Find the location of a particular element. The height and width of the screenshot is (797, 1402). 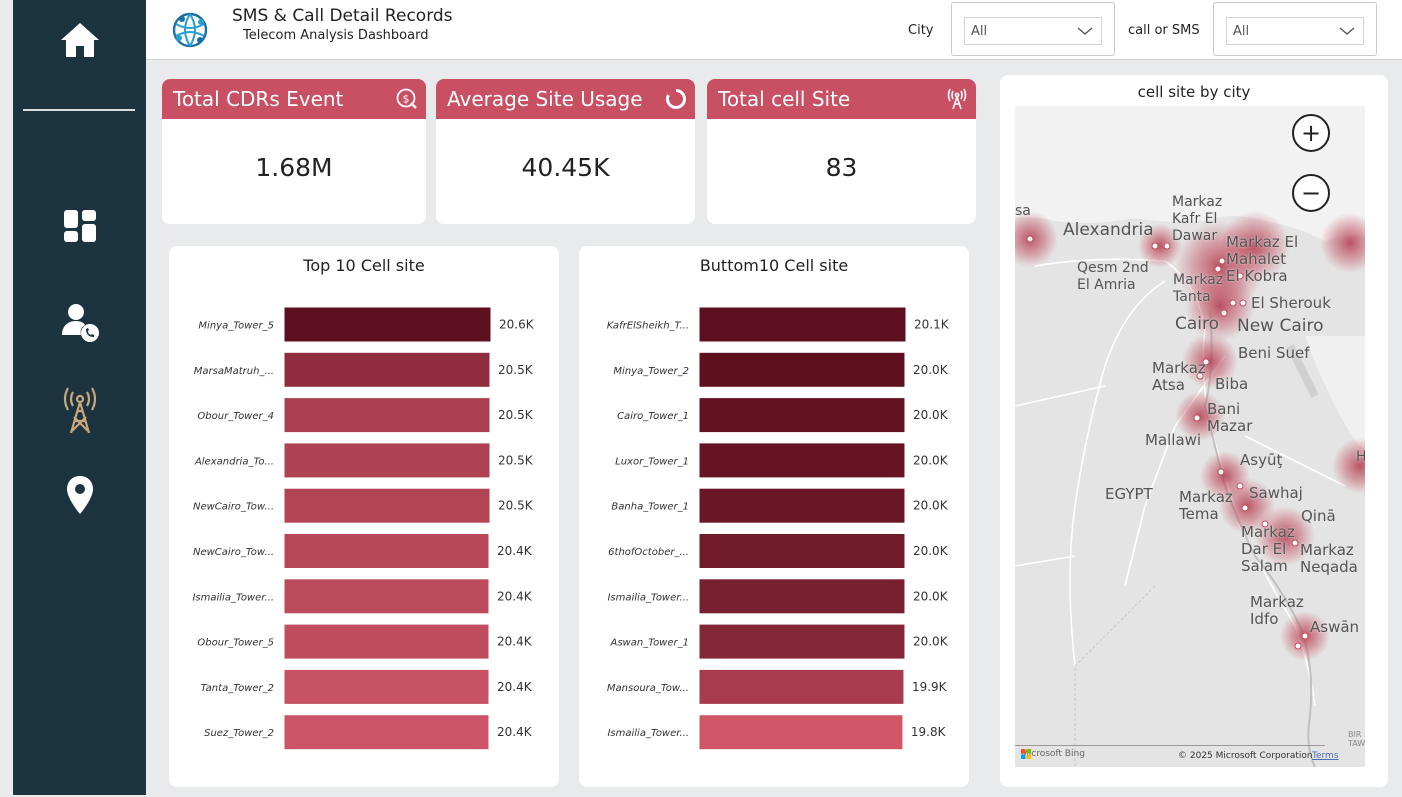

bar-value-label: 19.8K is located at coordinates (929, 732).